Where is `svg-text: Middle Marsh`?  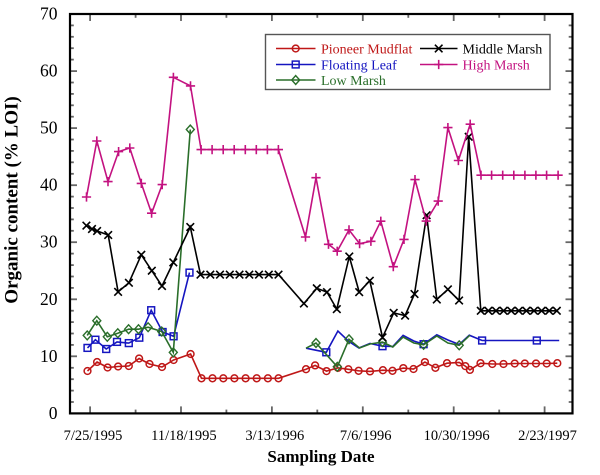 svg-text: Middle Marsh is located at coordinates (503, 50).